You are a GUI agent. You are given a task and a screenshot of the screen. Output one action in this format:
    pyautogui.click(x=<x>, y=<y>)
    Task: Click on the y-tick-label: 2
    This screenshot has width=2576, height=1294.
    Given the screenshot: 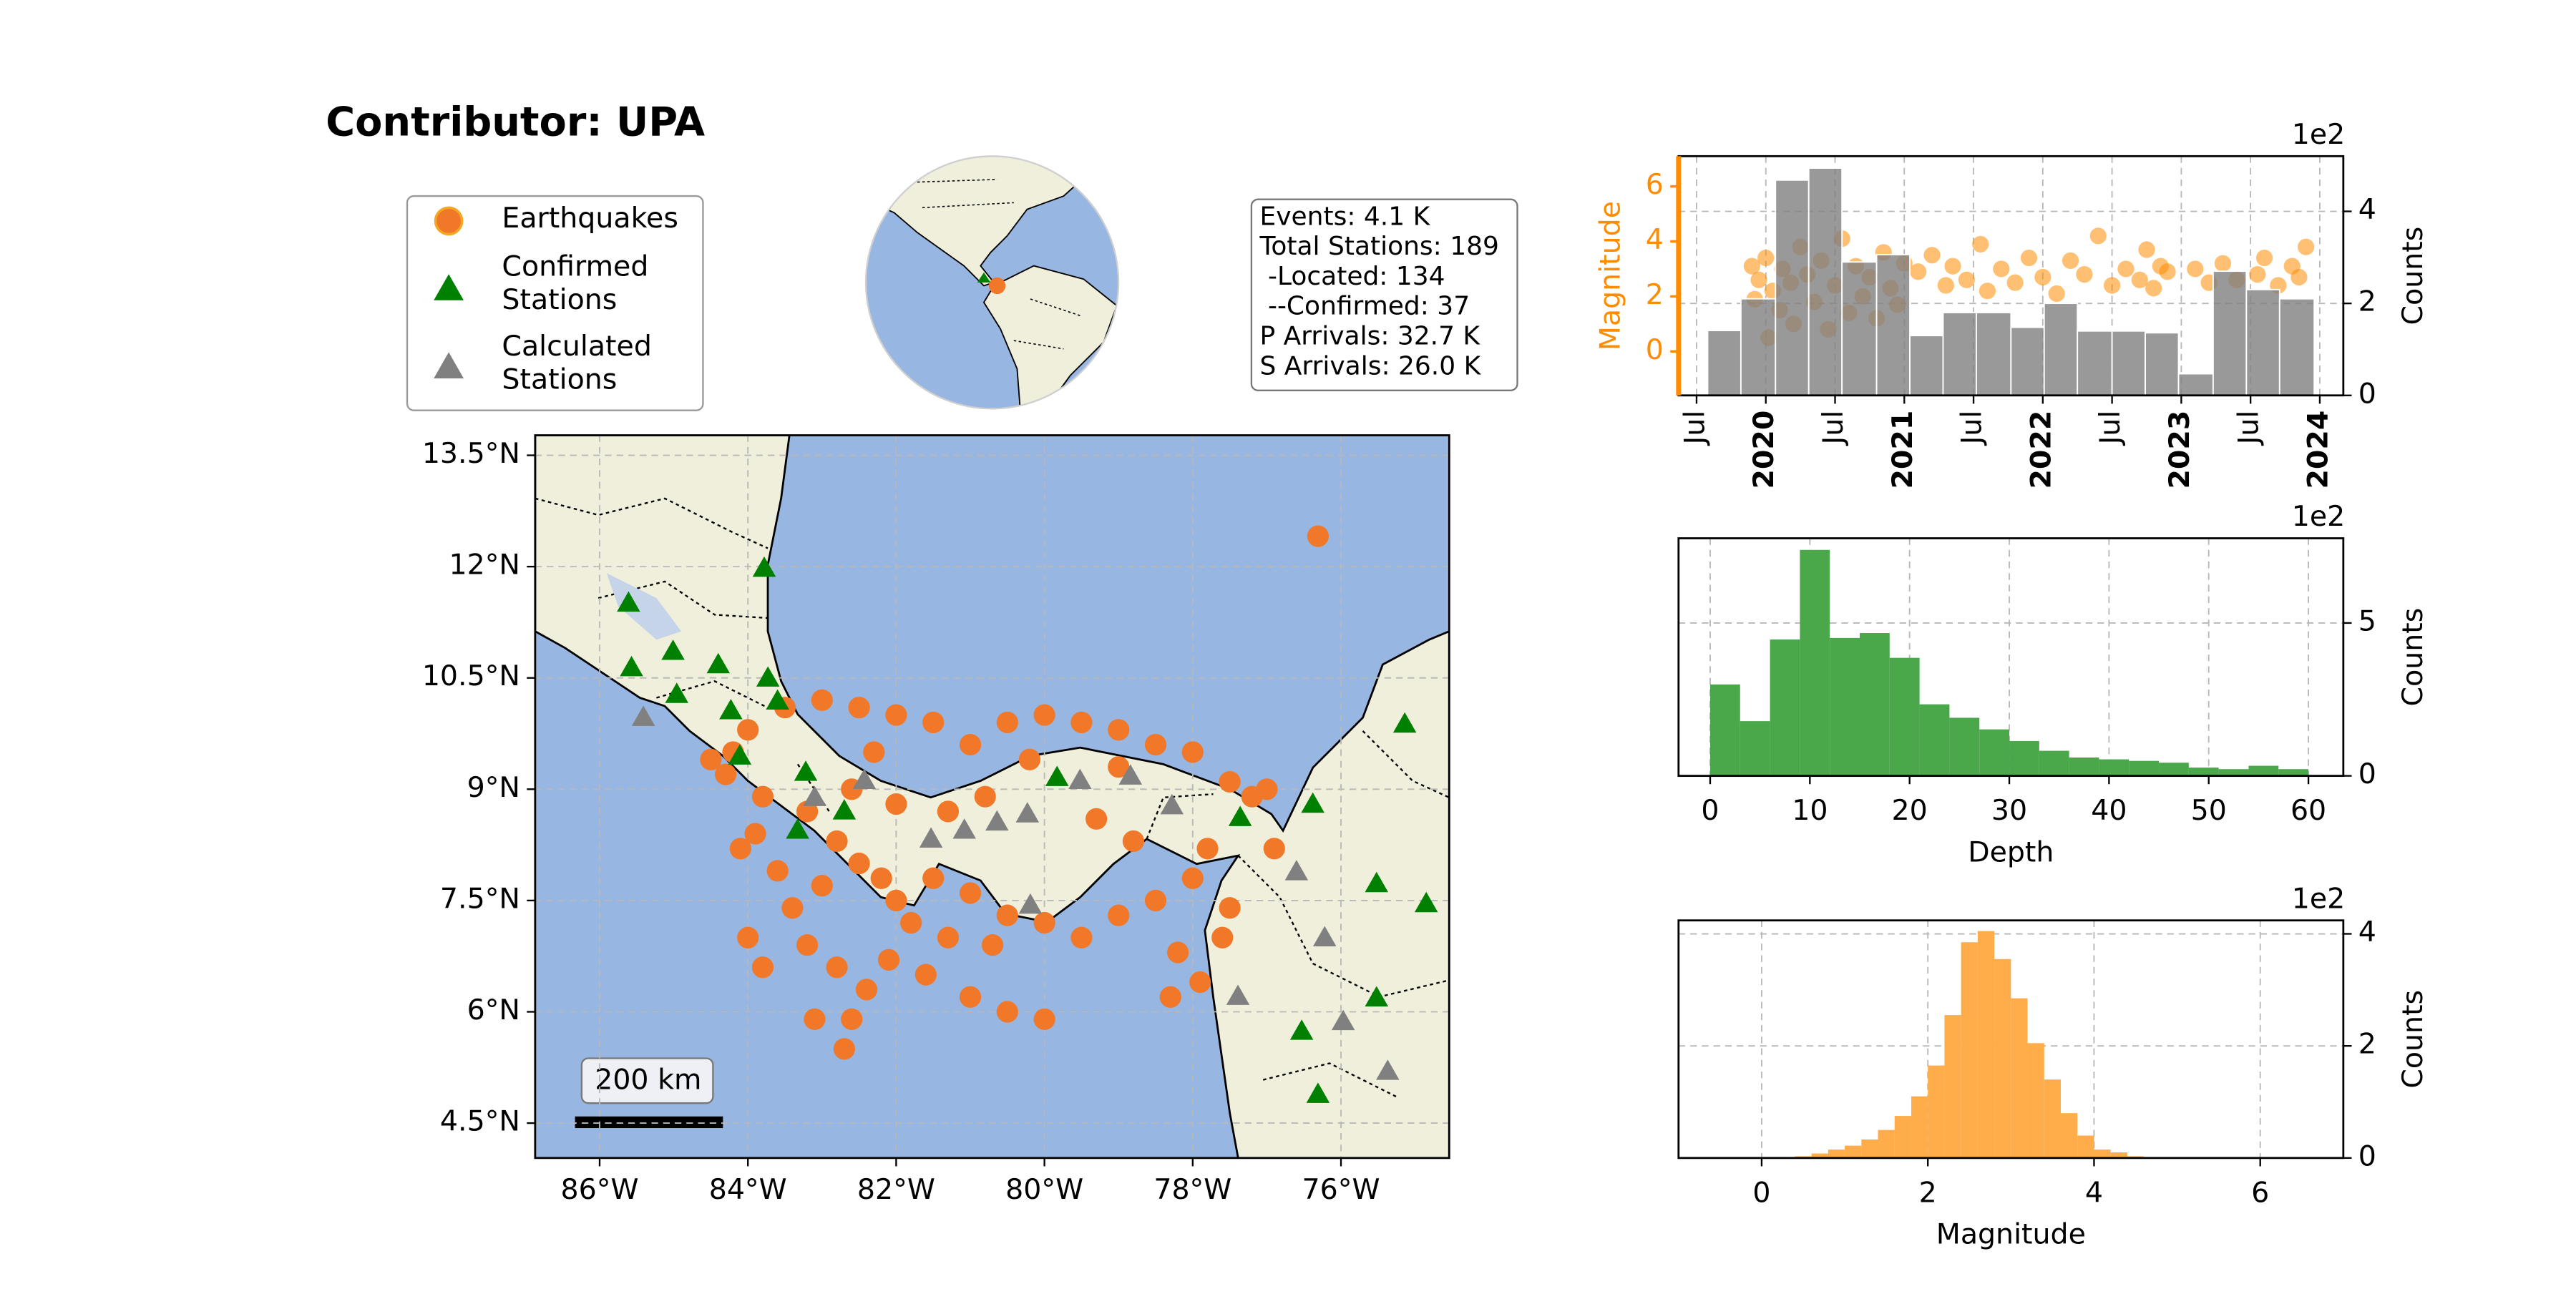 What is the action you would take?
    pyautogui.click(x=1655, y=294)
    